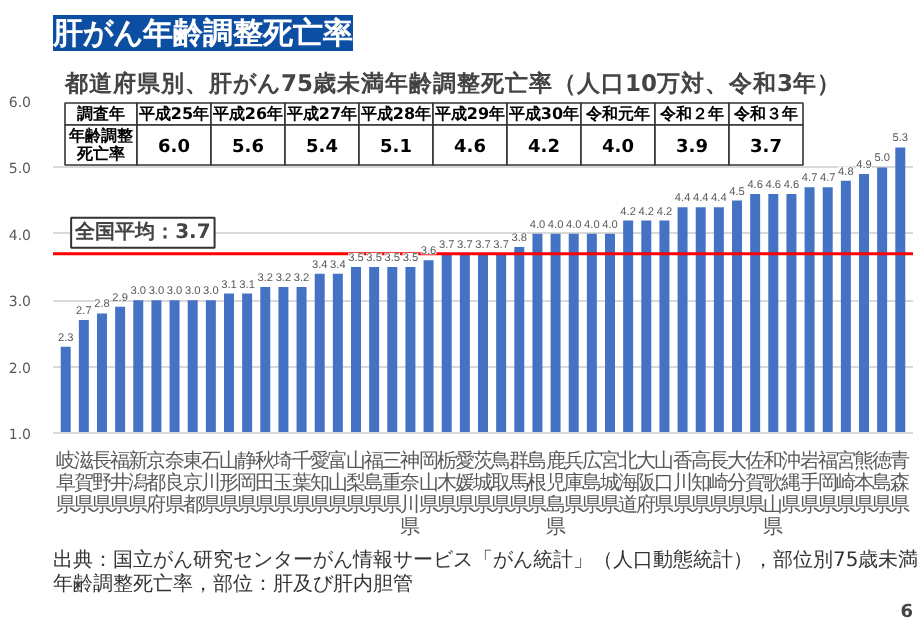 The height and width of the screenshot is (640, 924). What do you see at coordinates (755, 484) in the screenshot?
I see `x-tick-label: 佐賀県` at bounding box center [755, 484].